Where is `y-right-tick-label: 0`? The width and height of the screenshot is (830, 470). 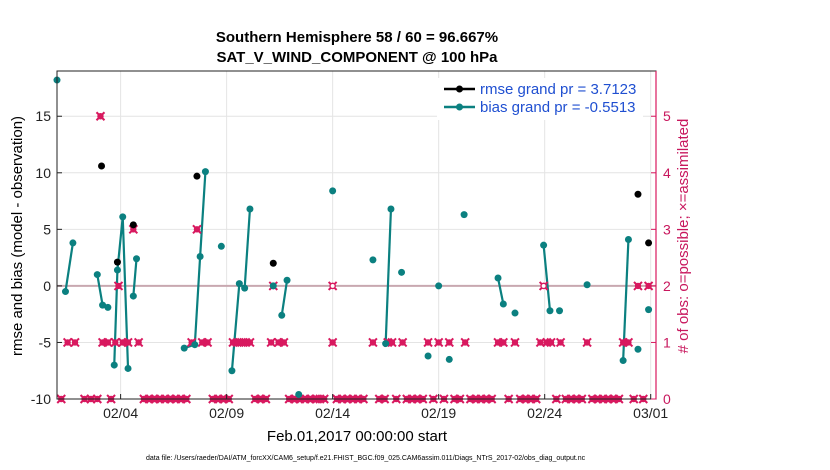
y-right-tick-label: 0 is located at coordinates (667, 399).